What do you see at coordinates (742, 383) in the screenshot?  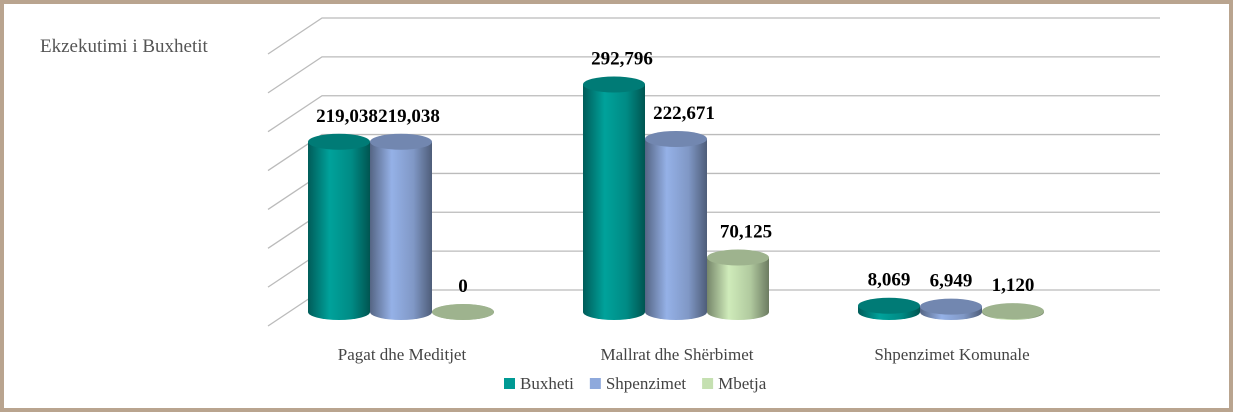 I see `legend-label: Mbetja` at bounding box center [742, 383].